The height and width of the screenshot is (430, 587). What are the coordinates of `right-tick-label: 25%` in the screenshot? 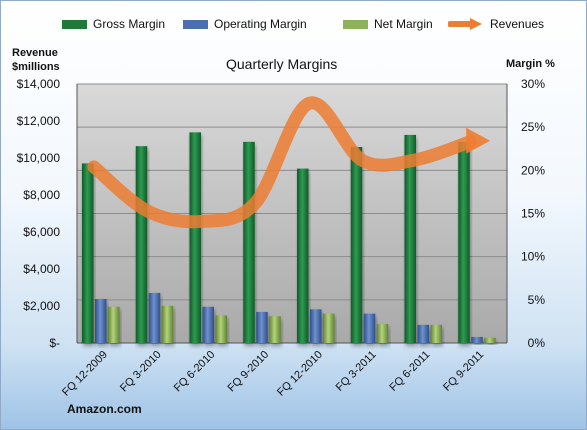 It's located at (533, 127).